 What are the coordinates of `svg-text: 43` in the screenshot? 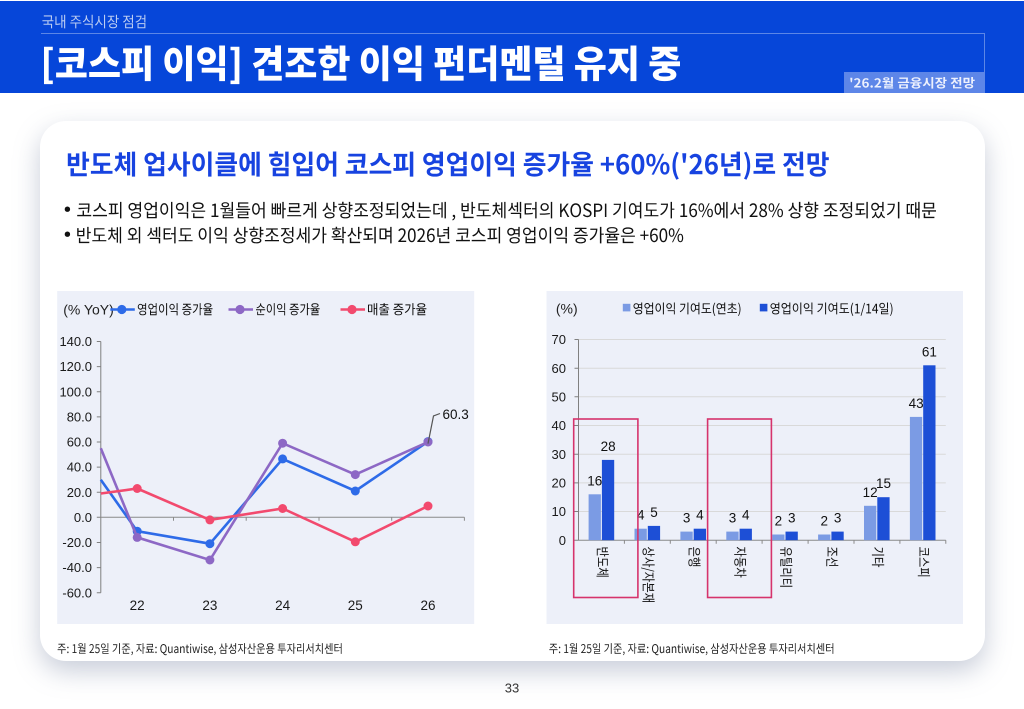 It's located at (916, 403).